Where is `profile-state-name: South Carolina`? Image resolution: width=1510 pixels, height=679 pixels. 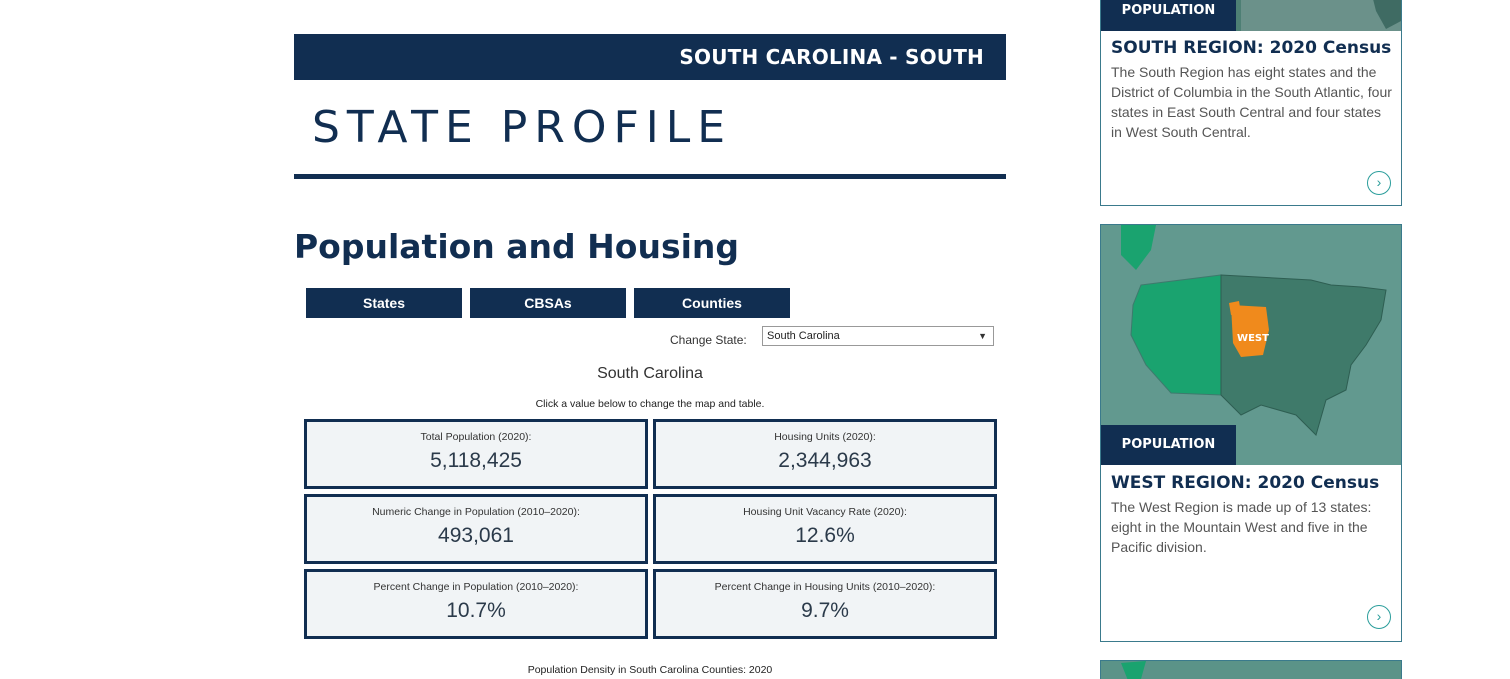
profile-state-name: South Carolina is located at coordinates (650, 373).